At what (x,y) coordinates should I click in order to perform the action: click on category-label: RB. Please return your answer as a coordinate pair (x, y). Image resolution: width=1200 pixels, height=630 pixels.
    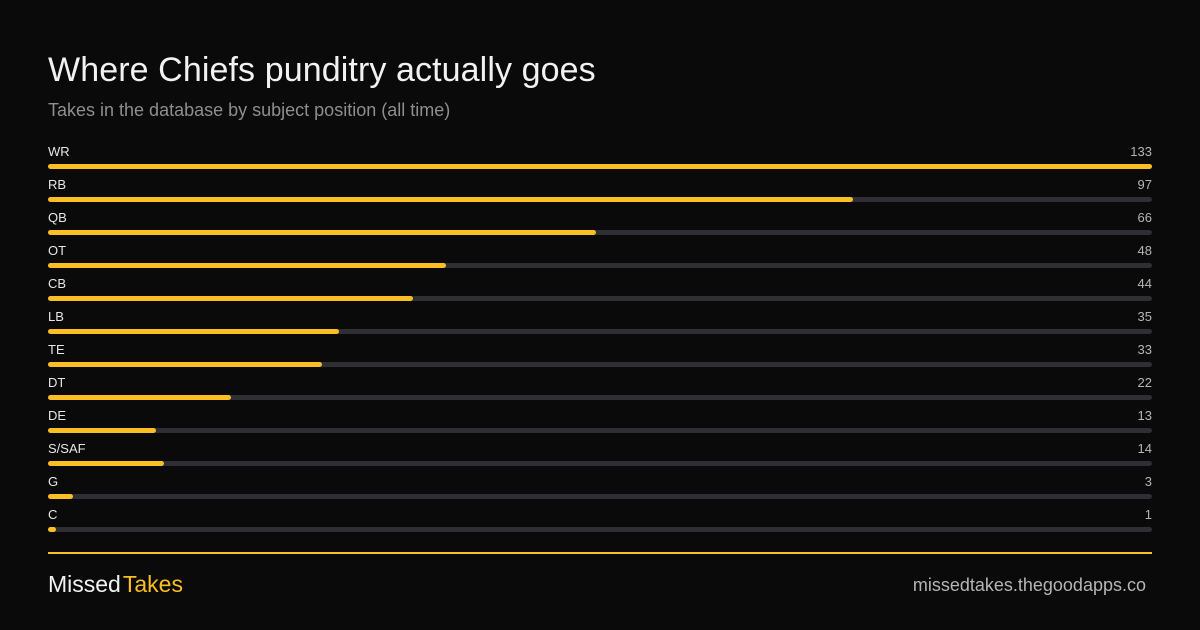
    Looking at the image, I should click on (57, 184).